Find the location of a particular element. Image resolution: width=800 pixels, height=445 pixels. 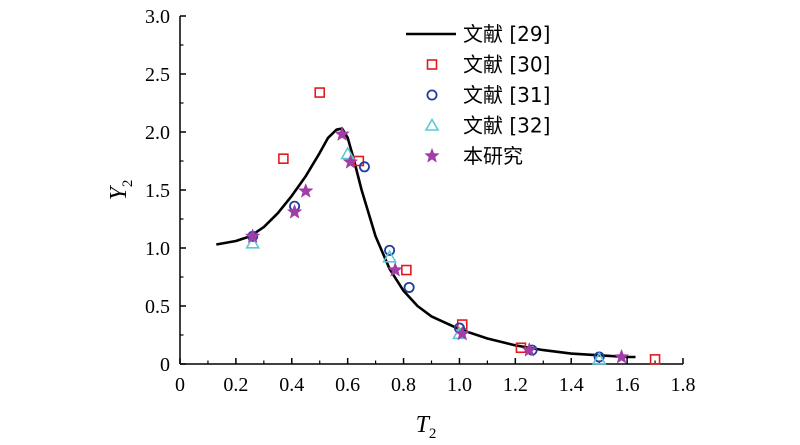

y-tick-label: 1.0 is located at coordinates (157, 249).